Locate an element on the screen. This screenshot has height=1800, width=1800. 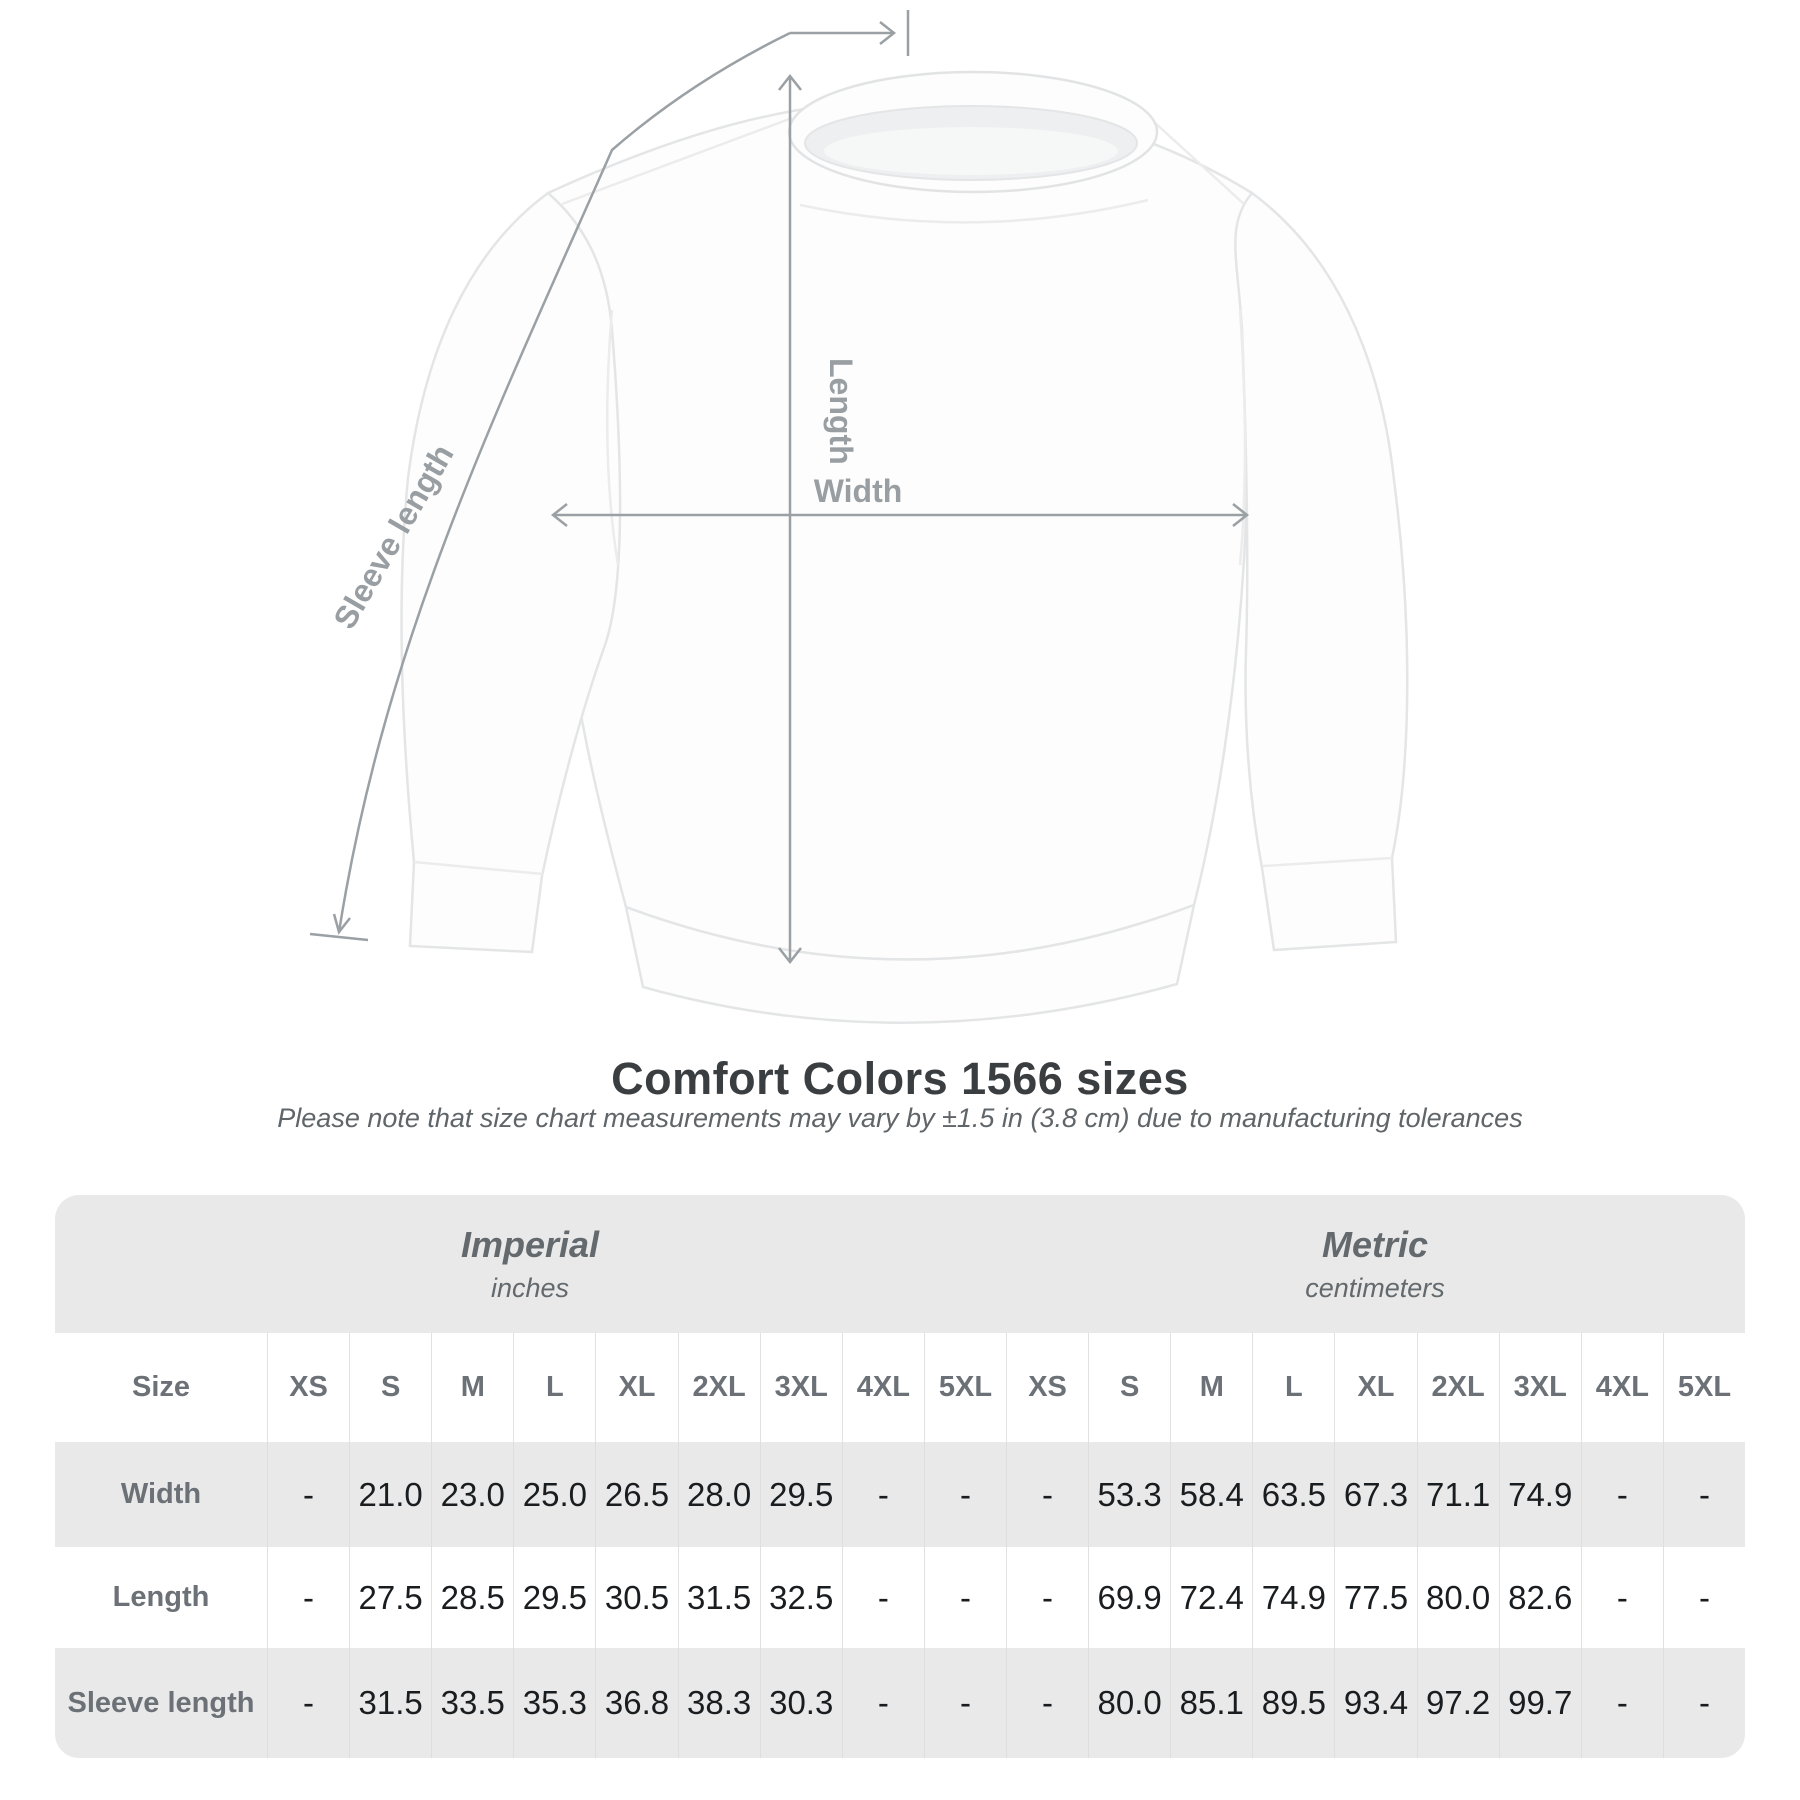
width-arrow-right is located at coordinates (1241, 515).